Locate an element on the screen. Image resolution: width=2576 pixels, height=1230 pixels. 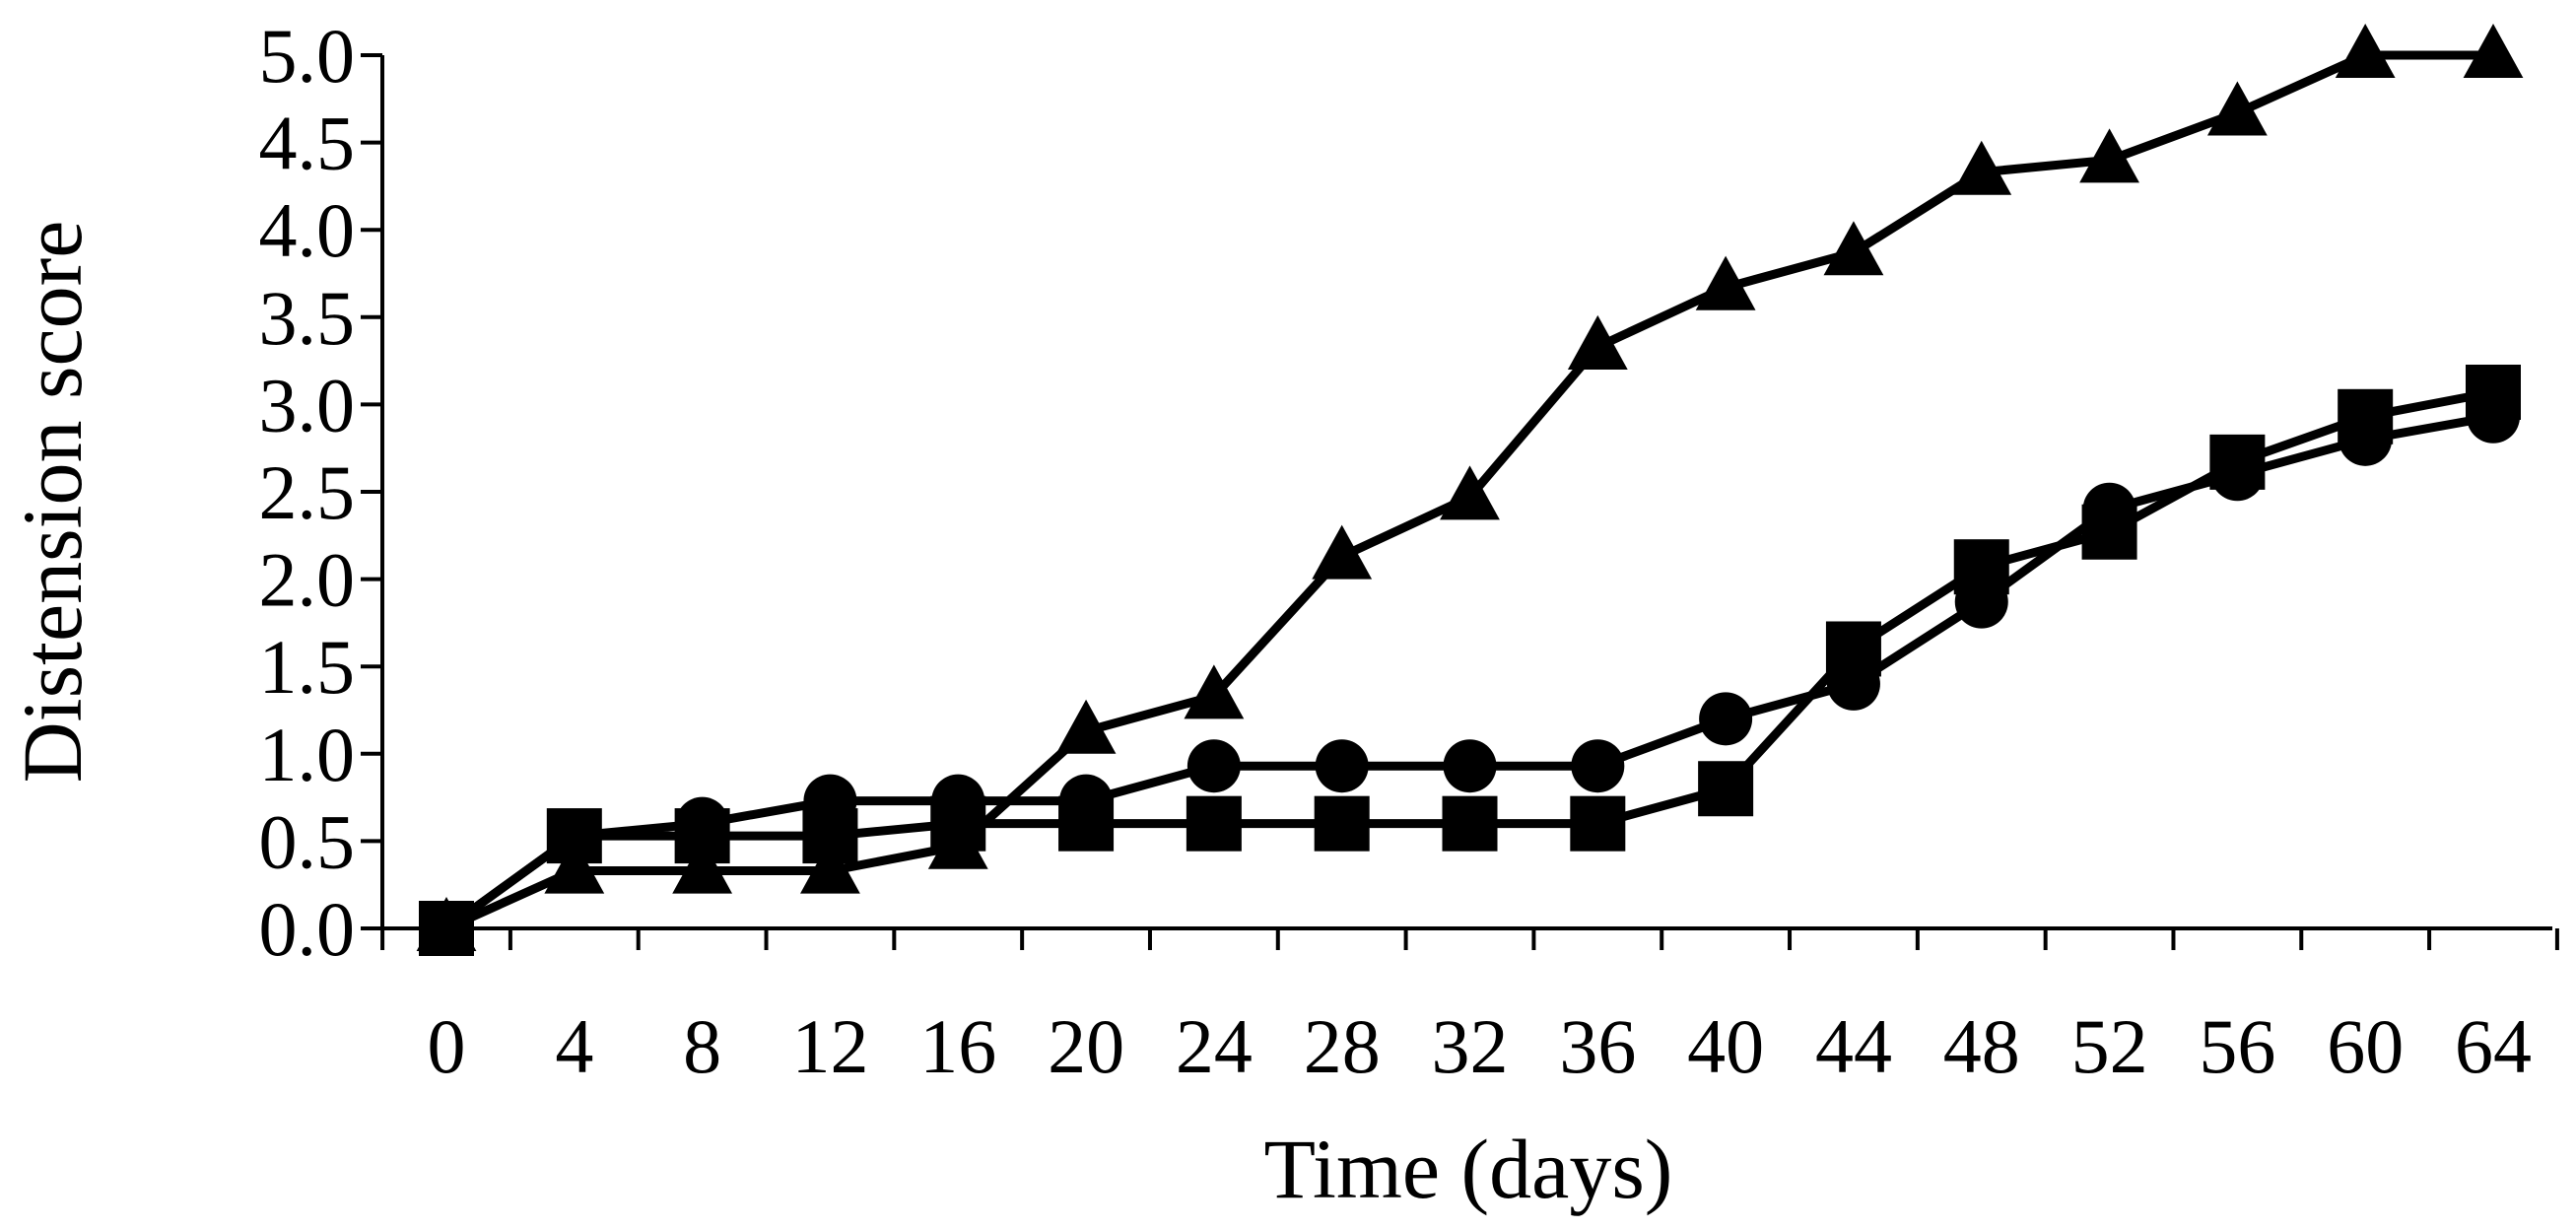
y-tick-label: 0.5 is located at coordinates (307, 841).